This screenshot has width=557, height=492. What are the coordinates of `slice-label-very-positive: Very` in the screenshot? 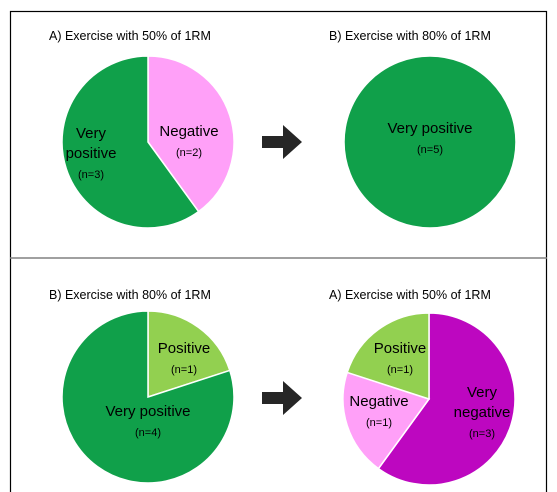 It's located at (91, 133).